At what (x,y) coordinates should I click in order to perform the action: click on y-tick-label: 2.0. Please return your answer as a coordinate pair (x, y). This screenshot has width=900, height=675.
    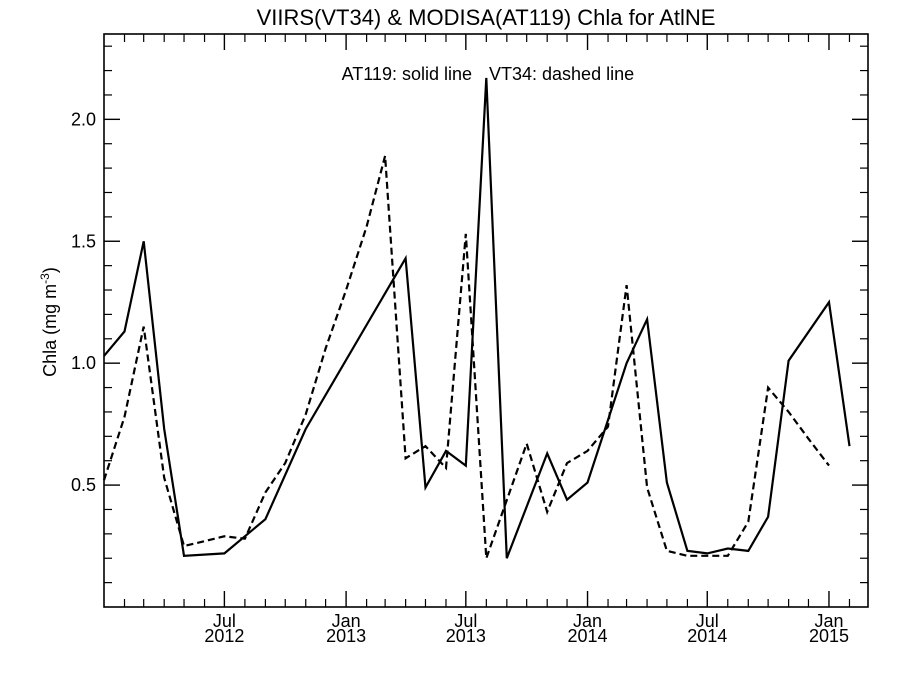
    Looking at the image, I should click on (83, 119).